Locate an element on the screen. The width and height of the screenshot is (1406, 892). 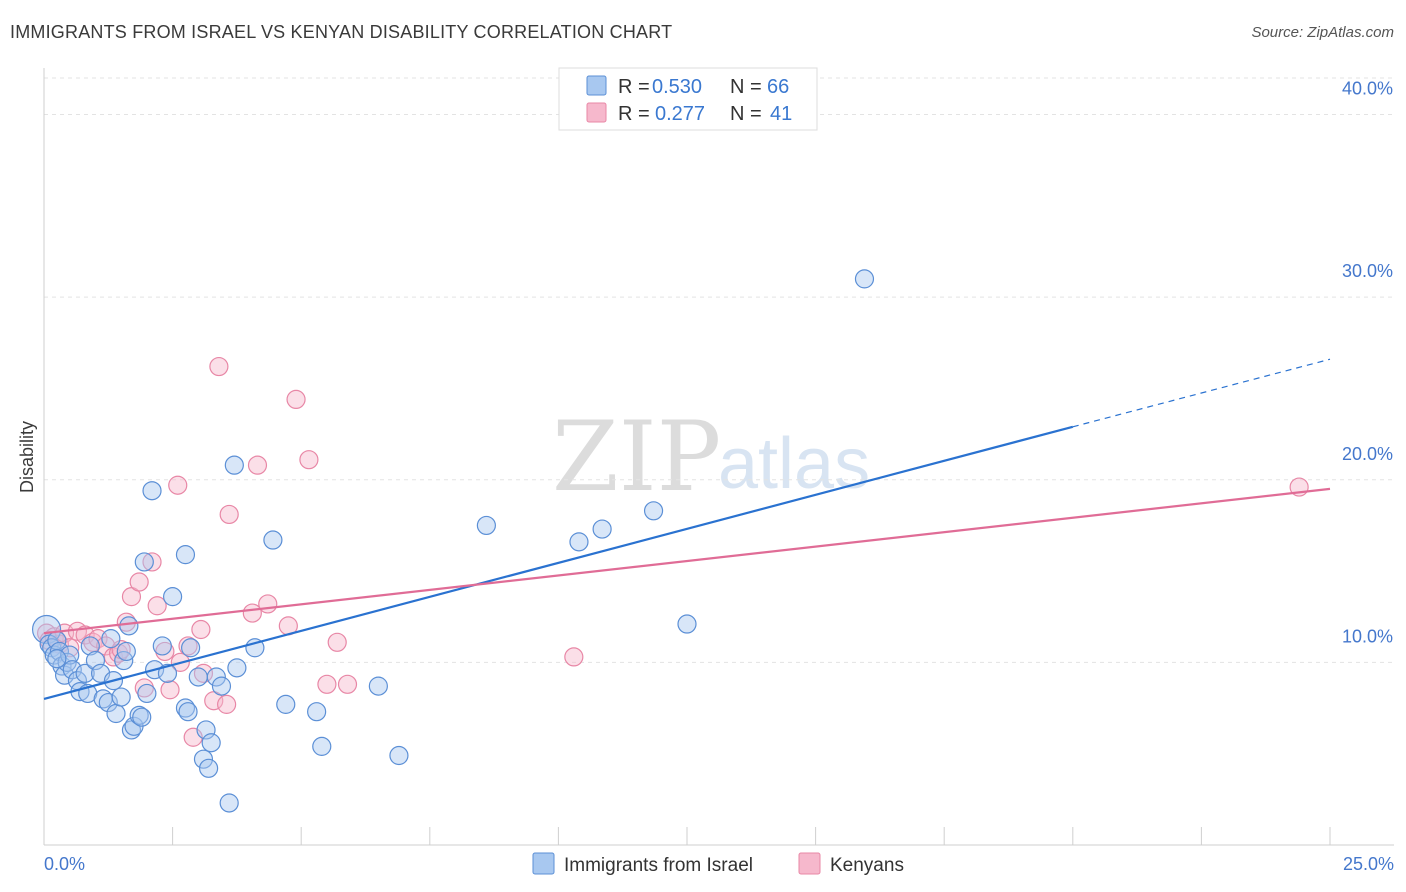
legend-r-value-israel: 0.530 is located at coordinates (677, 87).